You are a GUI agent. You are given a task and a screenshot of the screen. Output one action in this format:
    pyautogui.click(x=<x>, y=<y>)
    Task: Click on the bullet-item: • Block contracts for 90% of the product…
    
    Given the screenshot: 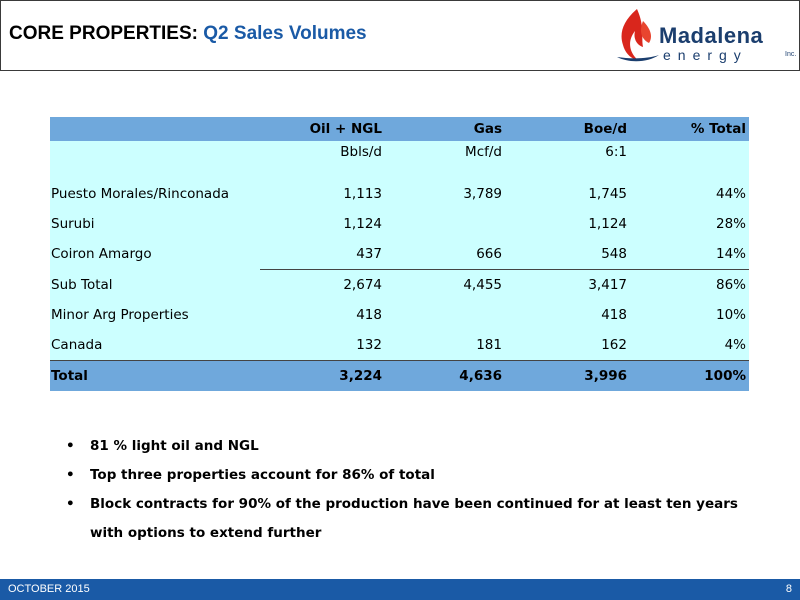 What is the action you would take?
    pyautogui.click(x=406, y=504)
    